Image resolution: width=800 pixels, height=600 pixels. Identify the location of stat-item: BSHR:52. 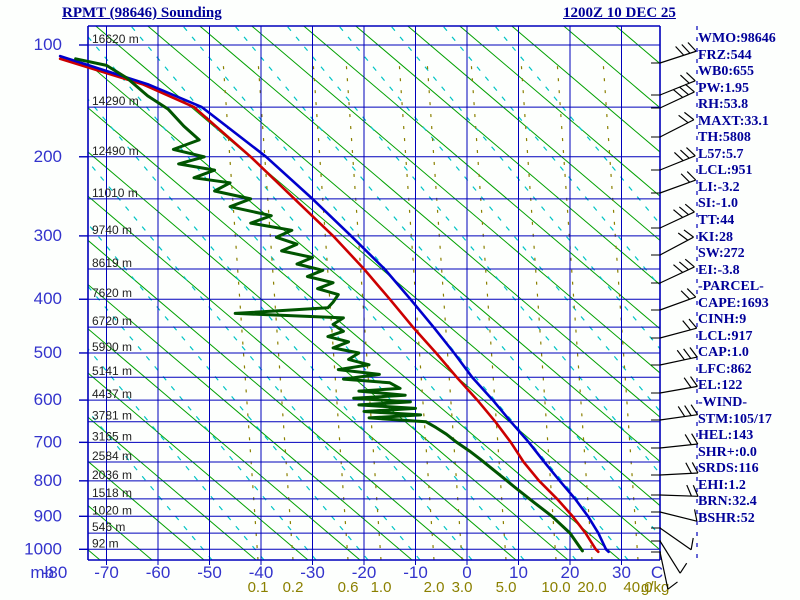
(726, 518).